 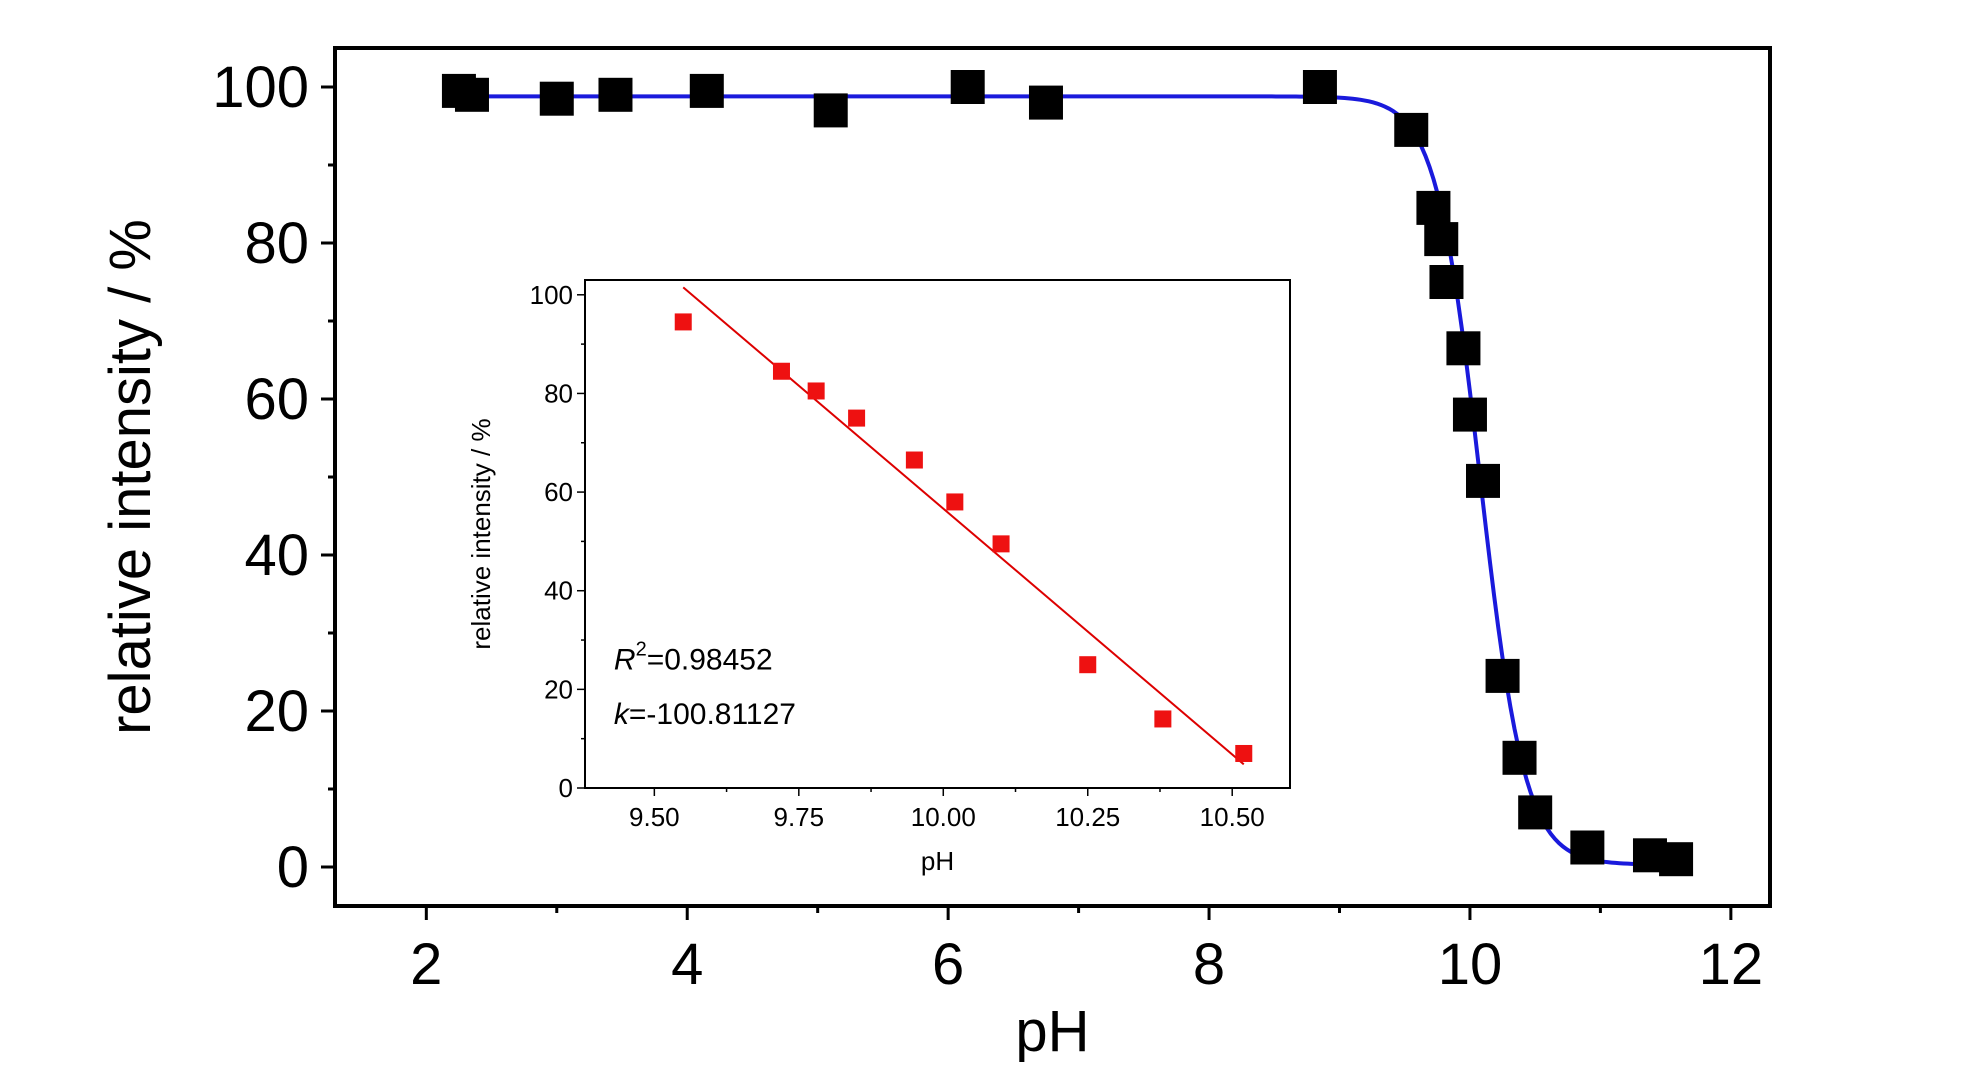 I want to click on r-squared-annotation: R2=0.98452, so click(x=693, y=658).